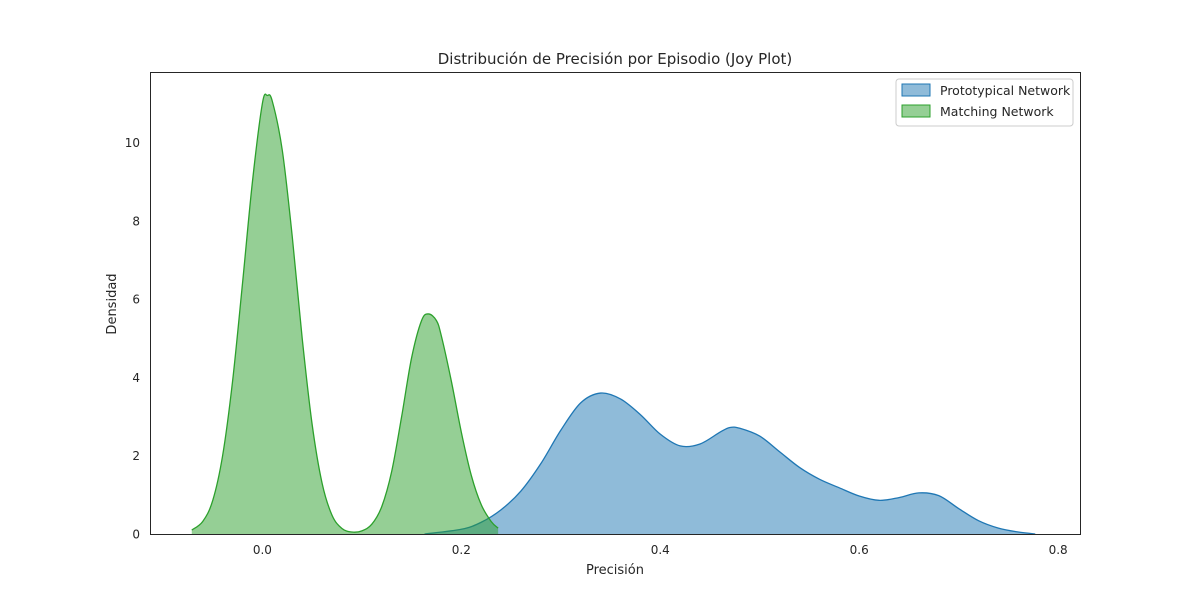 This screenshot has height=600, width=1200. What do you see at coordinates (615, 570) in the screenshot?
I see `x-axis-label: Precisión` at bounding box center [615, 570].